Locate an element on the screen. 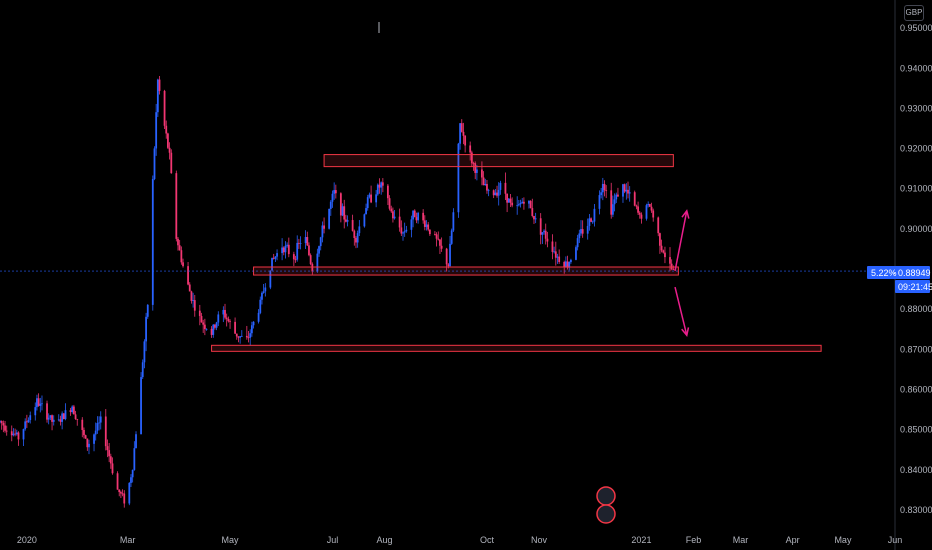 The height and width of the screenshot is (550, 932). x-tick-label: Apr is located at coordinates (793, 540).